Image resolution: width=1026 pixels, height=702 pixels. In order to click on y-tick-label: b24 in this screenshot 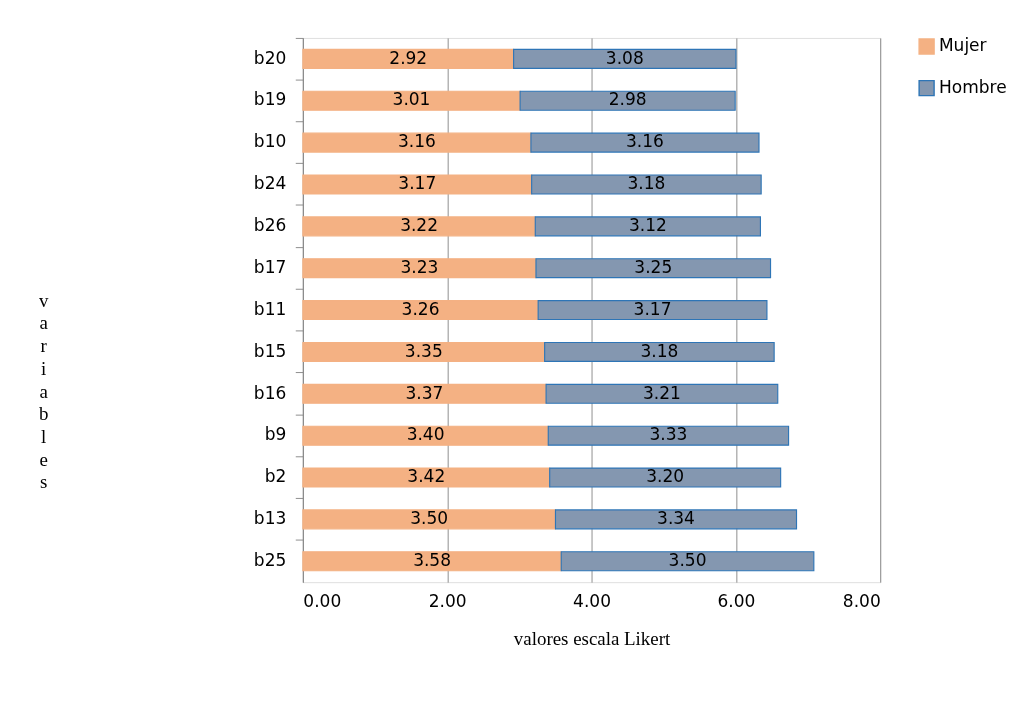, I will do `click(270, 183)`.